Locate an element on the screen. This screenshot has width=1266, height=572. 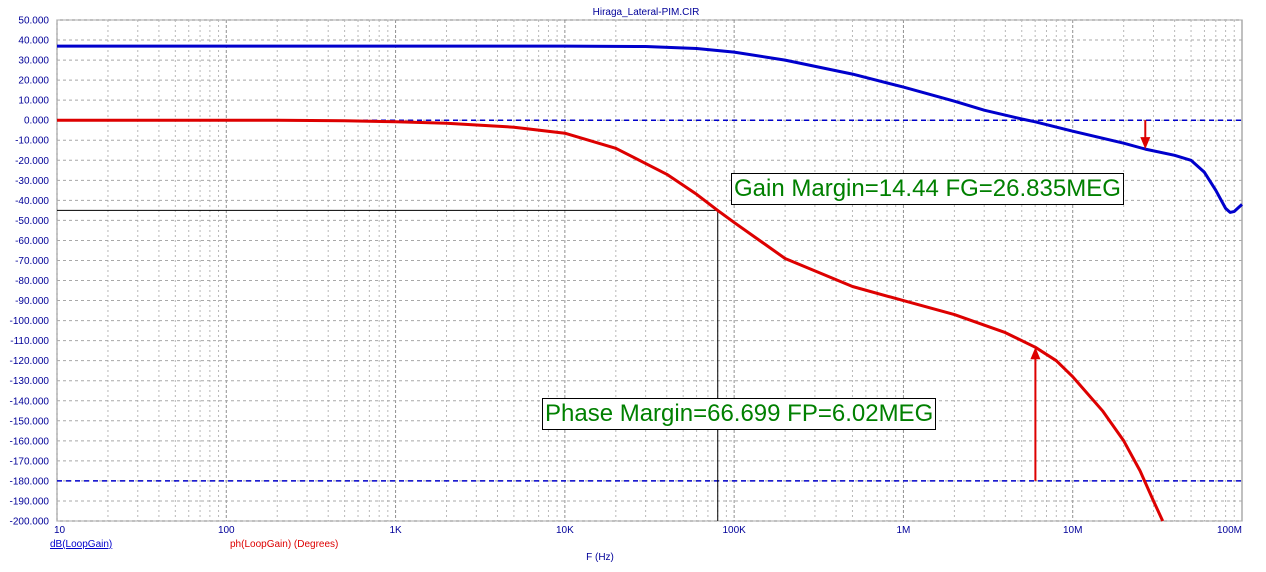
y-tick-label: 0.000 is located at coordinates (36, 121).